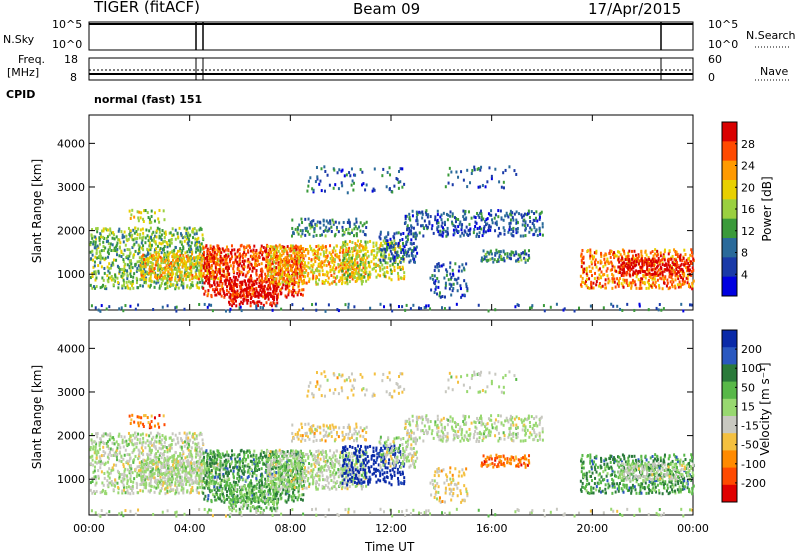 The height and width of the screenshot is (554, 800). I want to click on power-cell-2055, so click(317, 258).